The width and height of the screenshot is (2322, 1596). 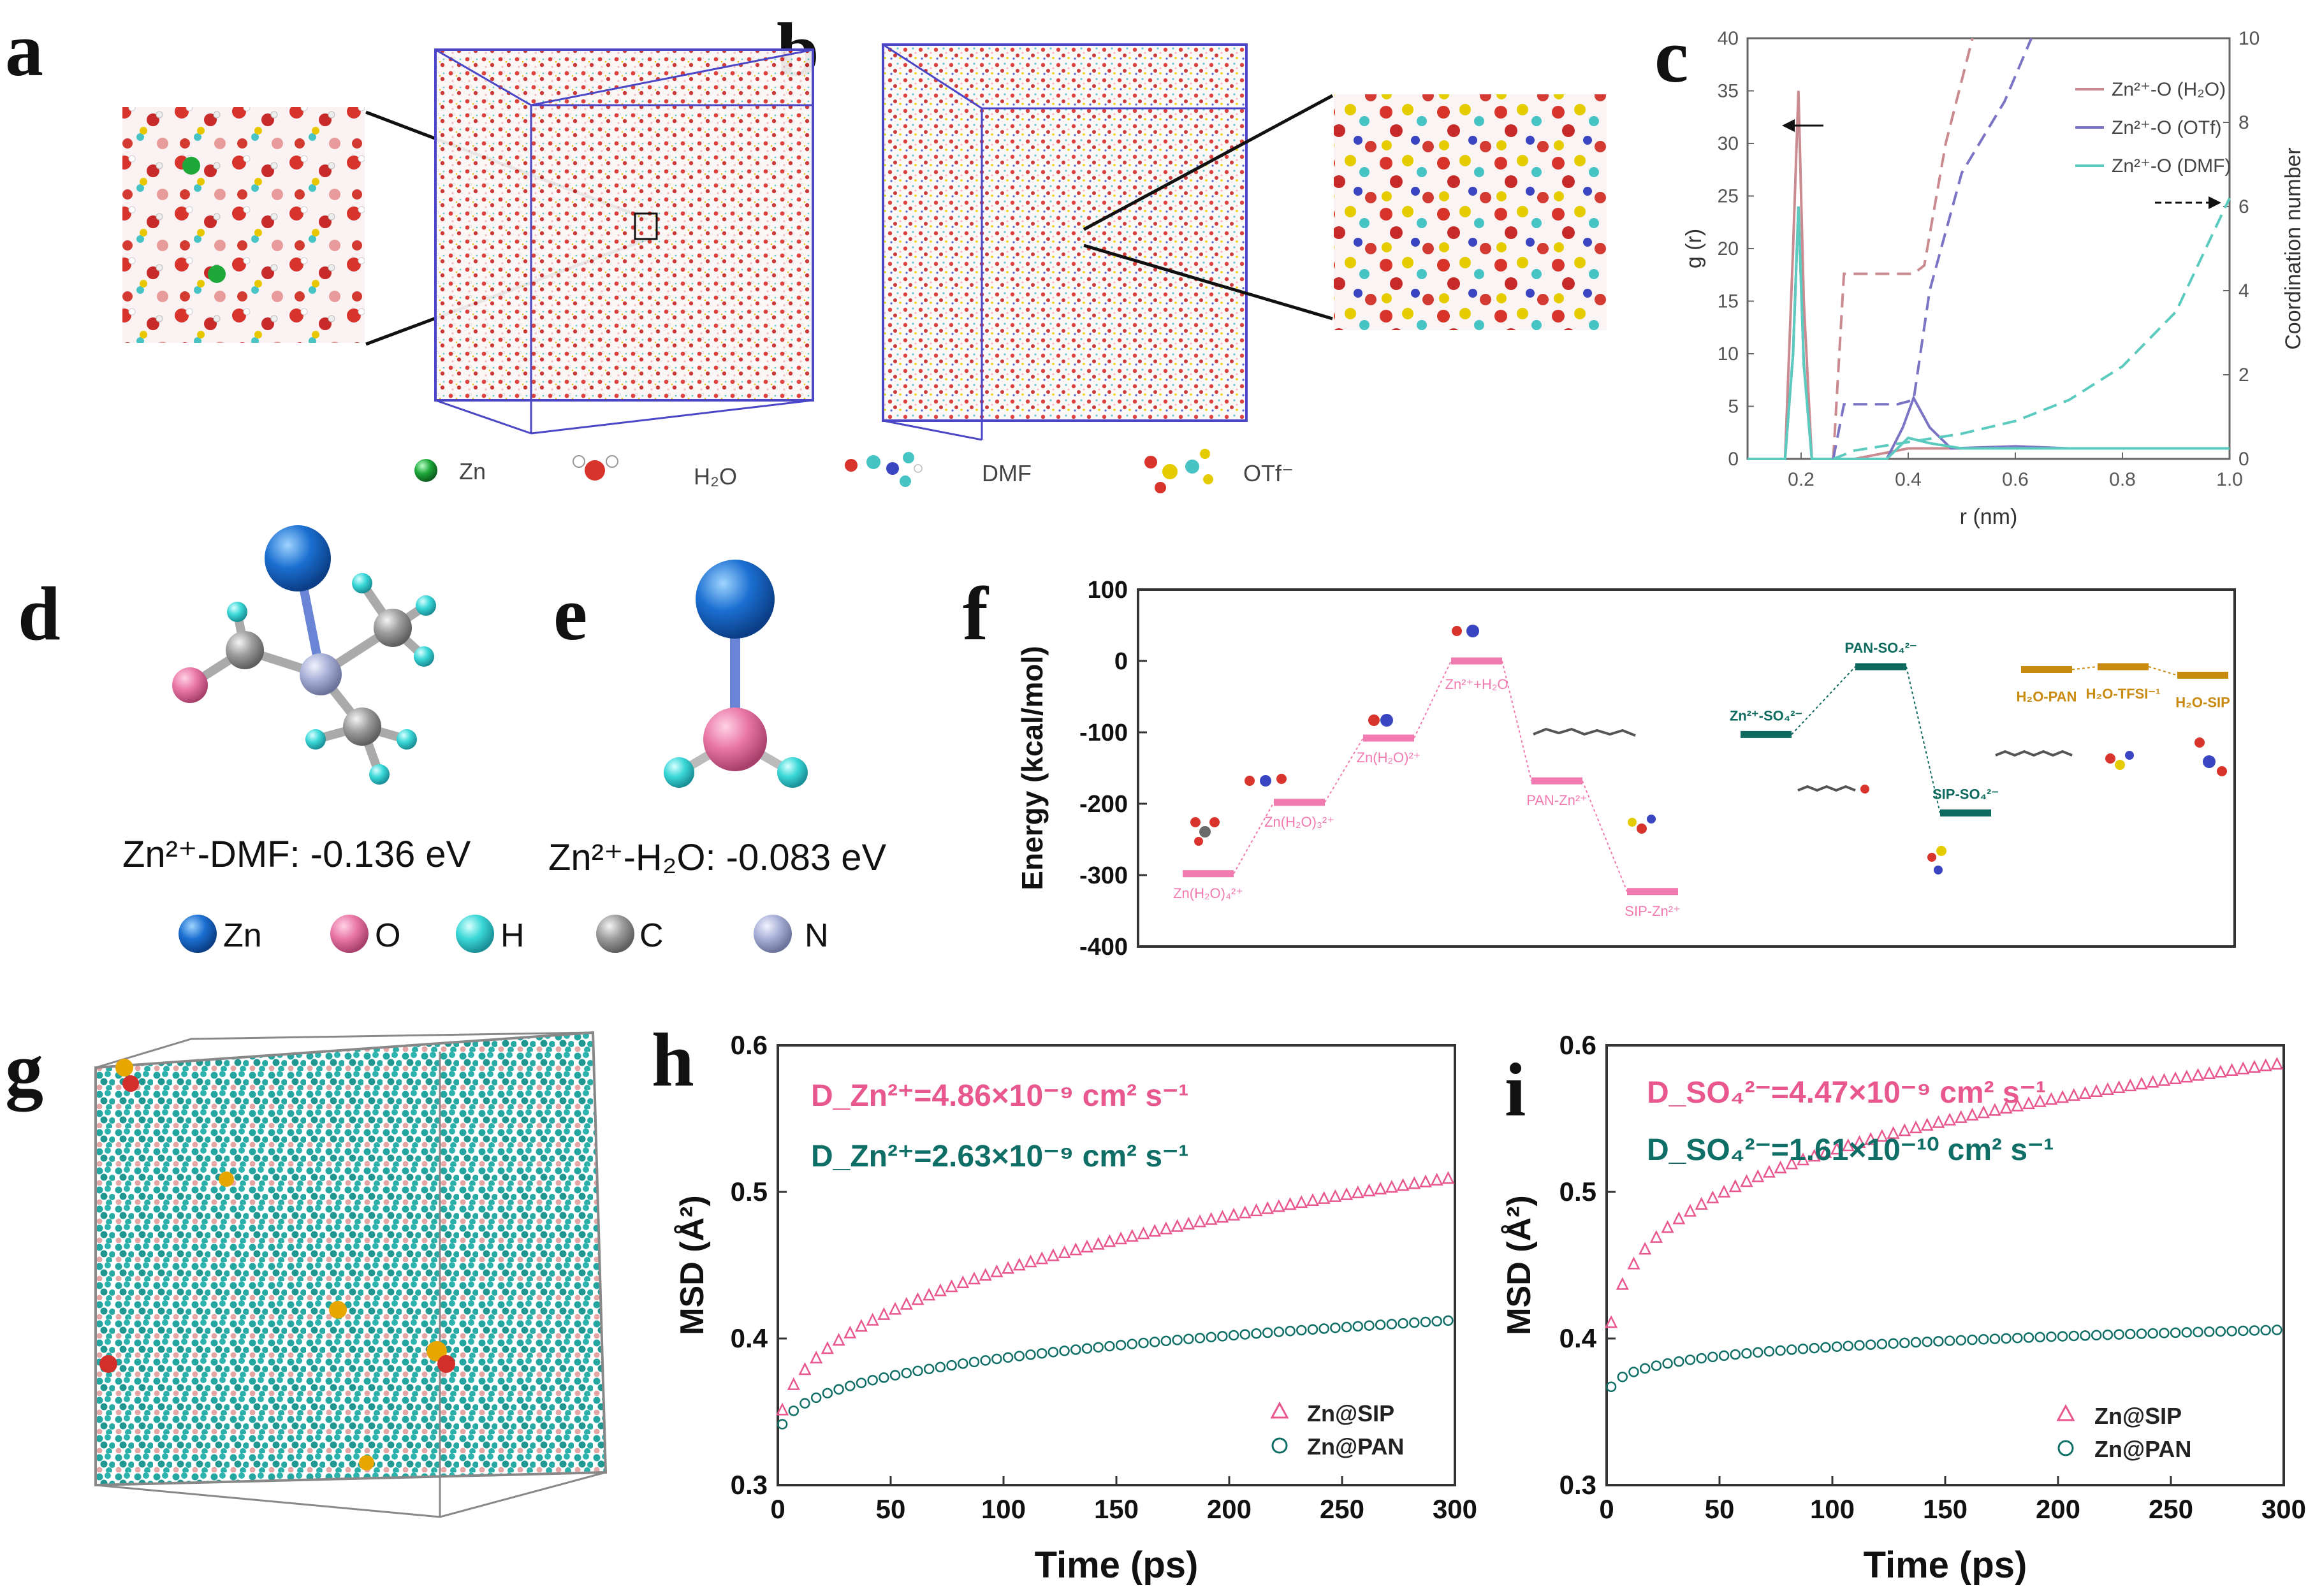 What do you see at coordinates (854, 471) in the screenshot?
I see `legend-ab: Zn H₂O DMF OTf⁻` at bounding box center [854, 471].